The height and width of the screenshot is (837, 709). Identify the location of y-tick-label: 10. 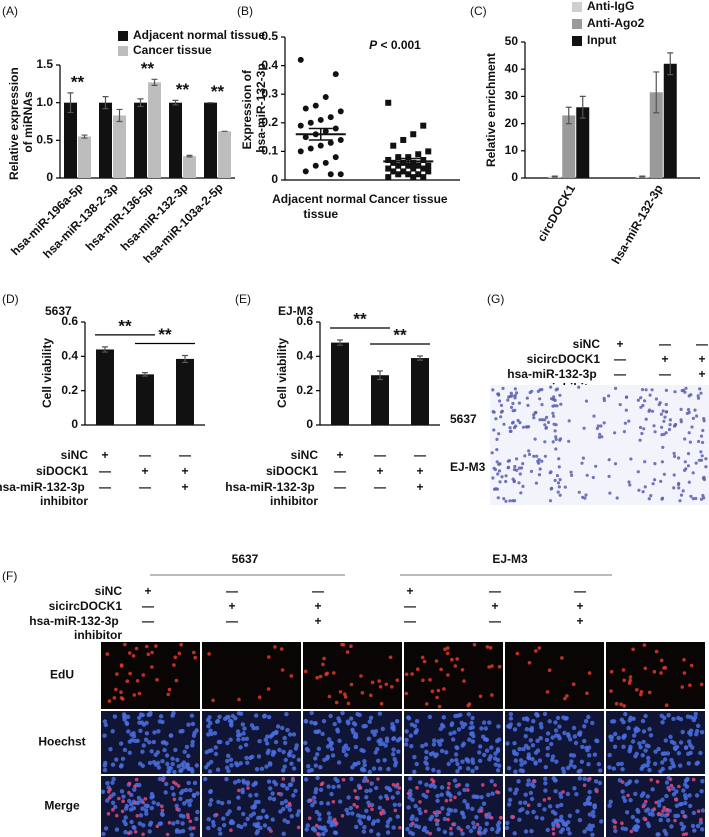
(512, 150).